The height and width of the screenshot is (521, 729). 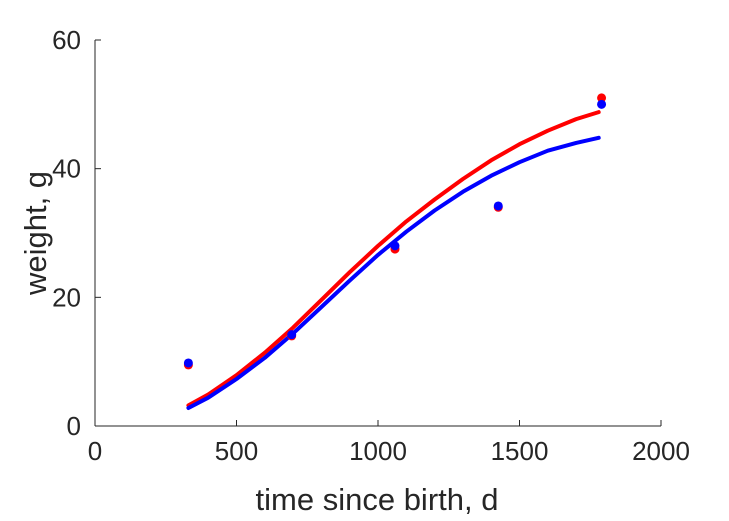 I want to click on y-tick-label: 0, so click(x=74, y=426).